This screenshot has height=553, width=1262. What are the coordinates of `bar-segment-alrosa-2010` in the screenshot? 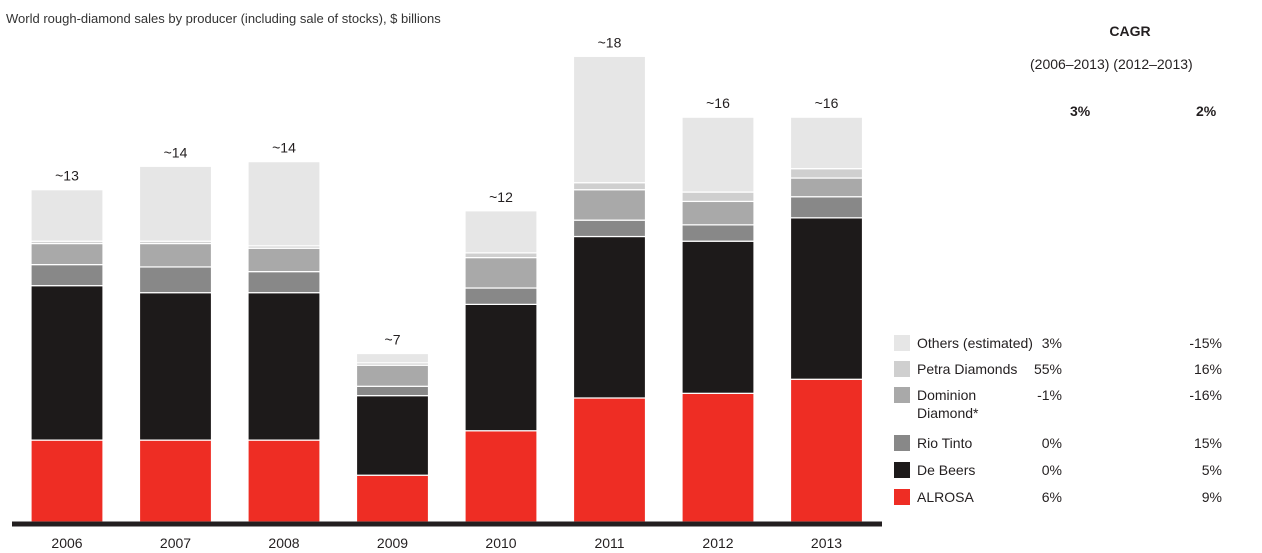 It's located at (501, 476).